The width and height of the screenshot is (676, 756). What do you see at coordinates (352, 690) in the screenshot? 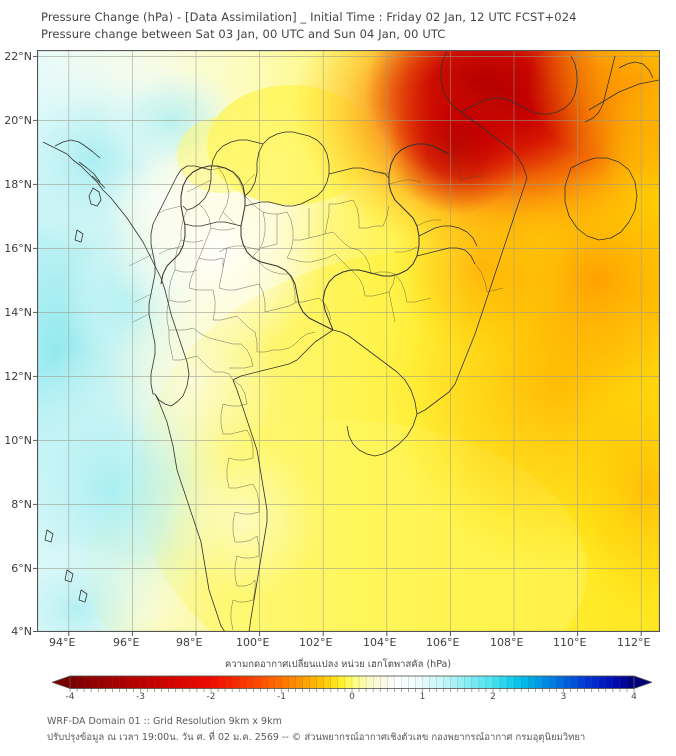
I see `colorbar-minor-ticks` at bounding box center [352, 690].